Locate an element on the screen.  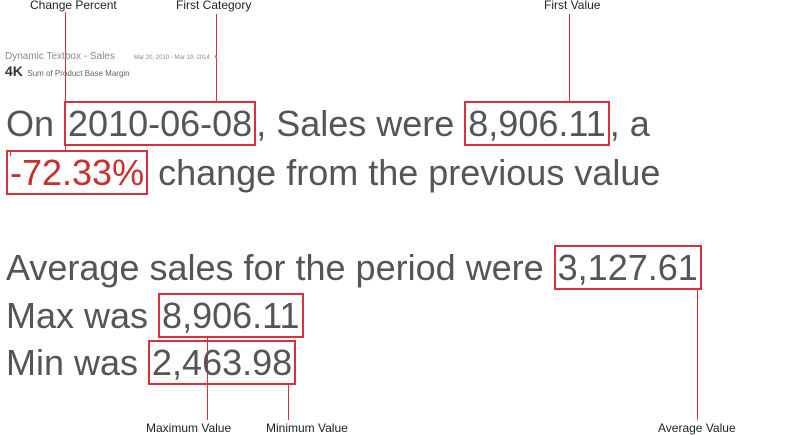
callout-line-minimum-value is located at coordinates (288, 402).